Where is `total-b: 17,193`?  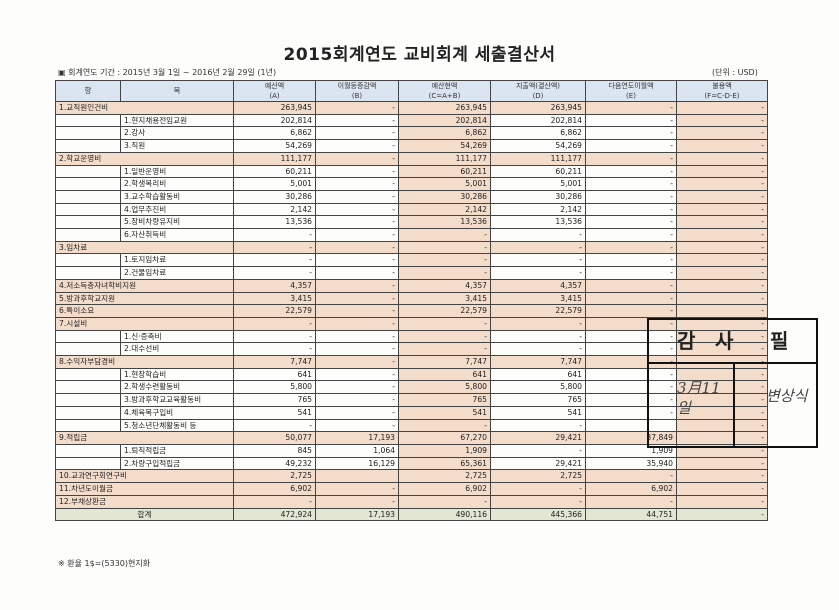
total-b: 17,193 is located at coordinates (357, 514).